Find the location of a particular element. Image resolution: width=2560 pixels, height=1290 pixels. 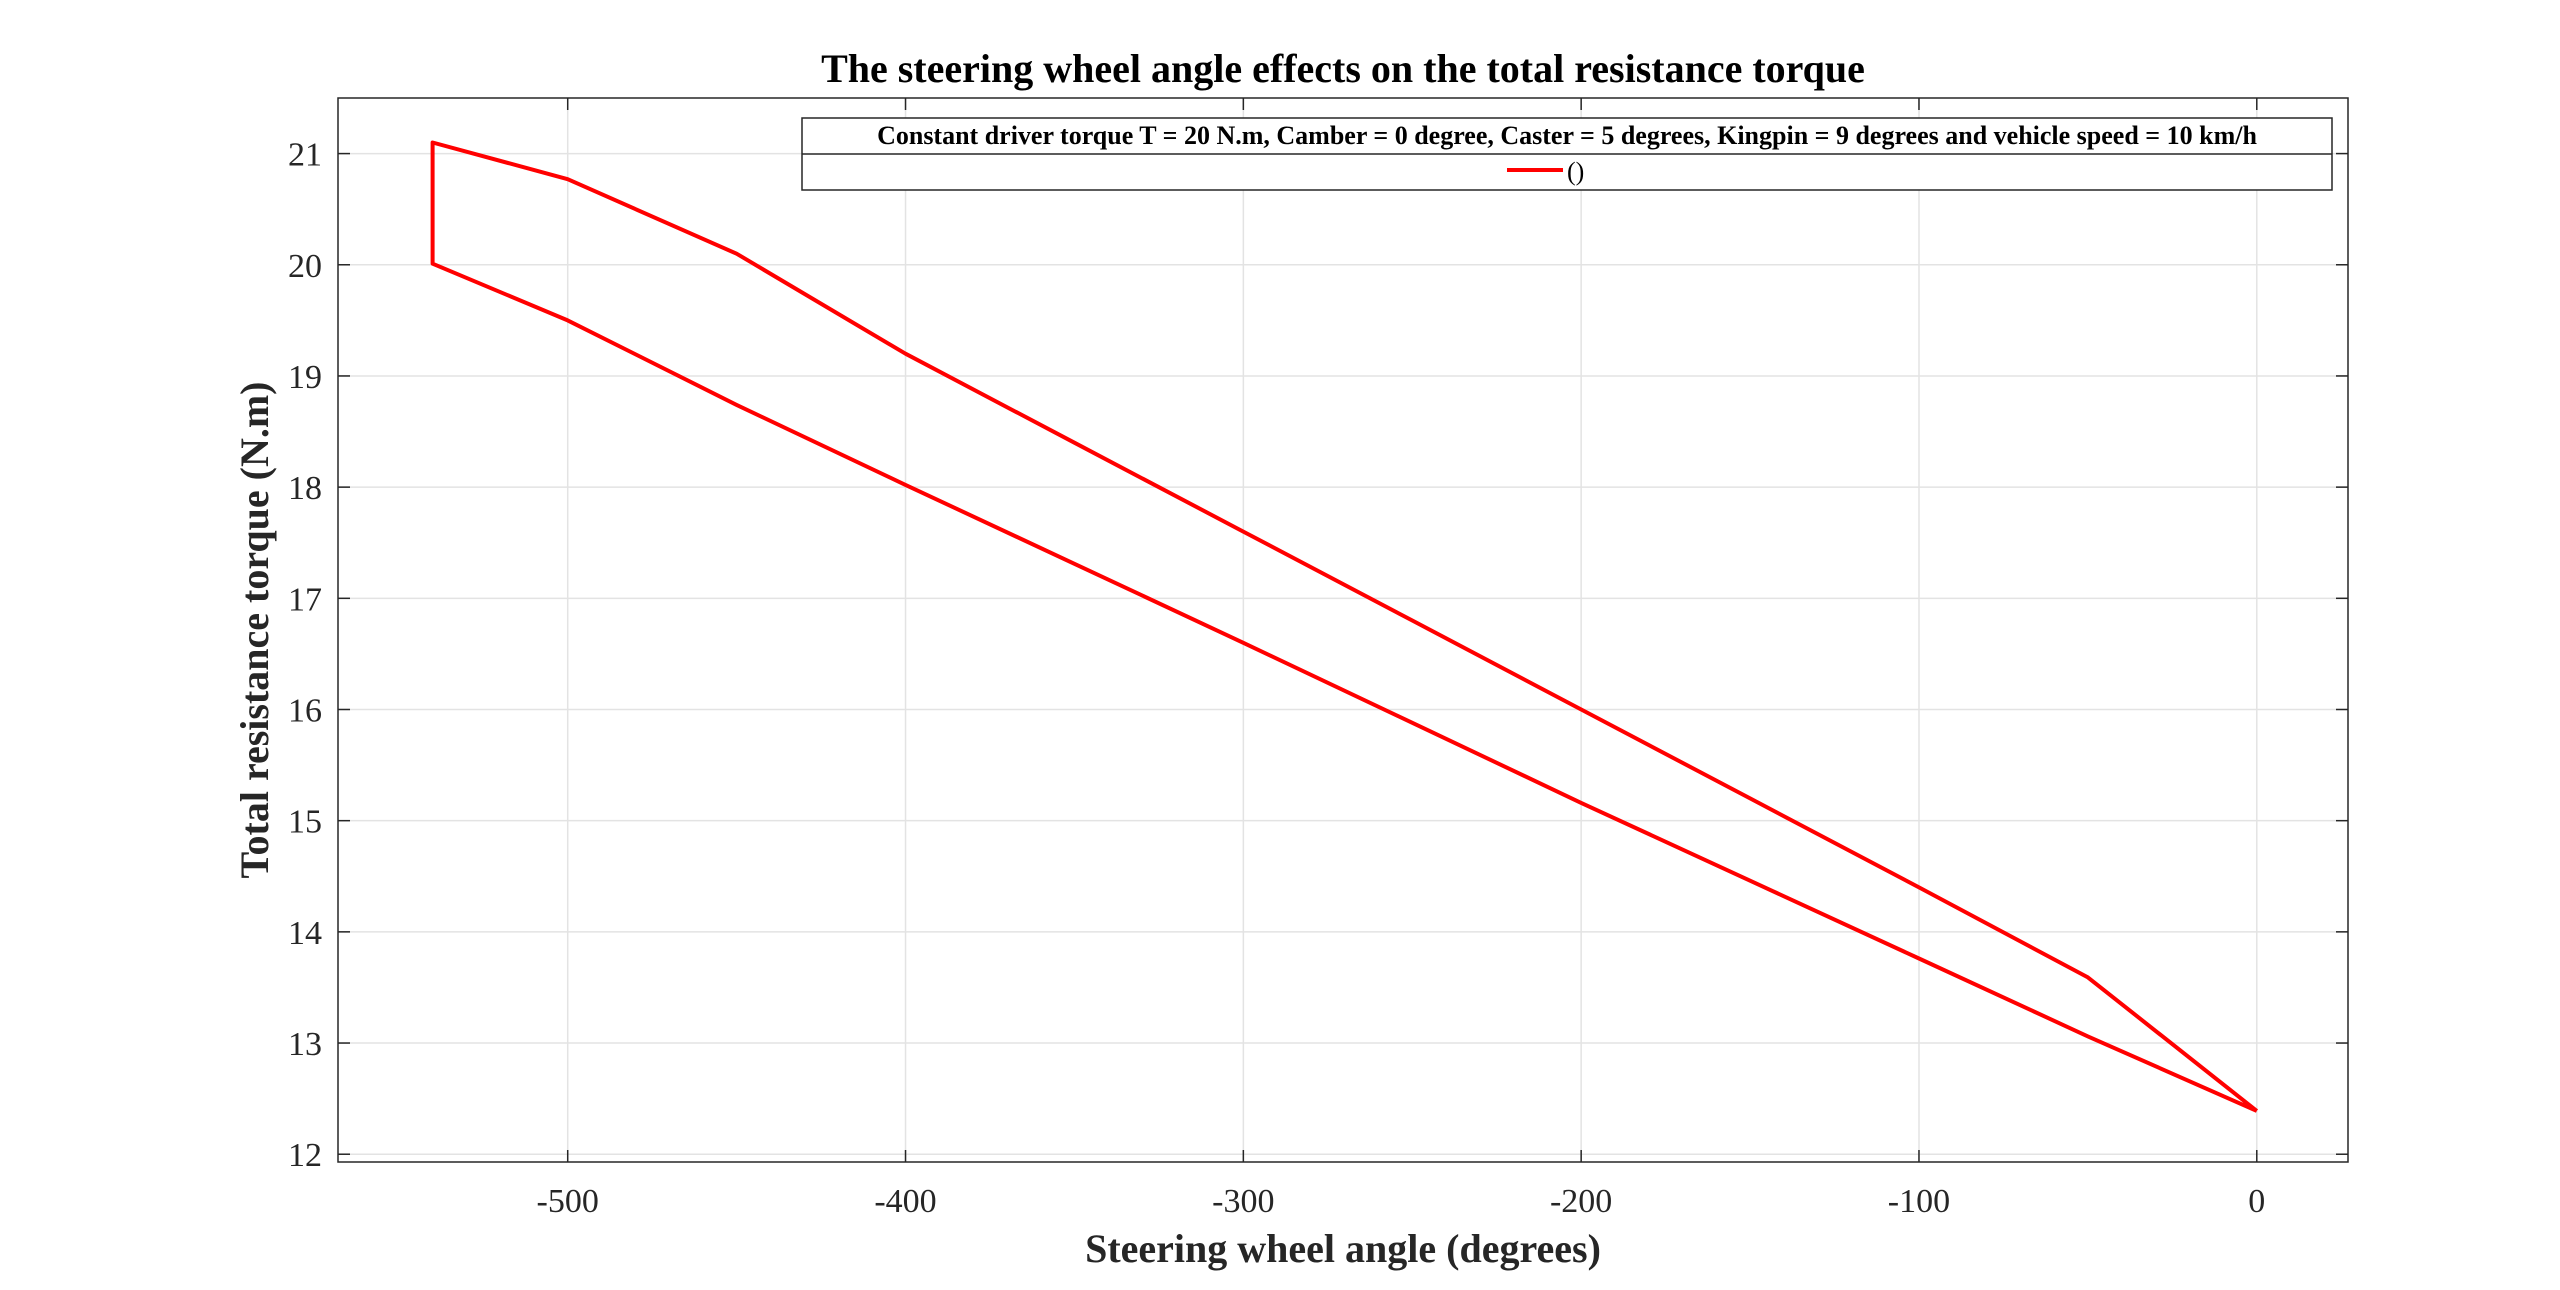

y-tick-label: 16 is located at coordinates (305, 710).